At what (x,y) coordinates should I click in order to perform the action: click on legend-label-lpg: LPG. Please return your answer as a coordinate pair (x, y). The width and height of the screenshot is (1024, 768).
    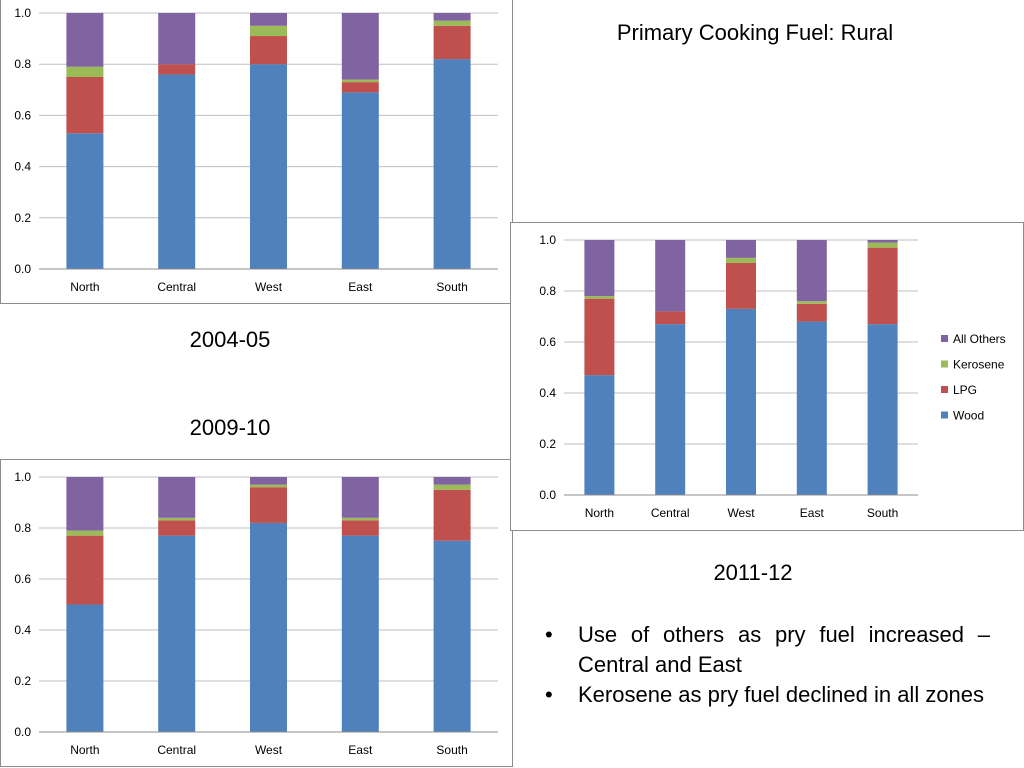
    Looking at the image, I should click on (965, 390).